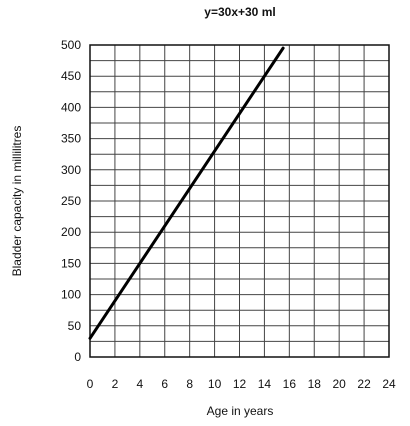 This screenshot has width=410, height=426. What do you see at coordinates (71, 170) in the screenshot?
I see `y-tick-label: 300` at bounding box center [71, 170].